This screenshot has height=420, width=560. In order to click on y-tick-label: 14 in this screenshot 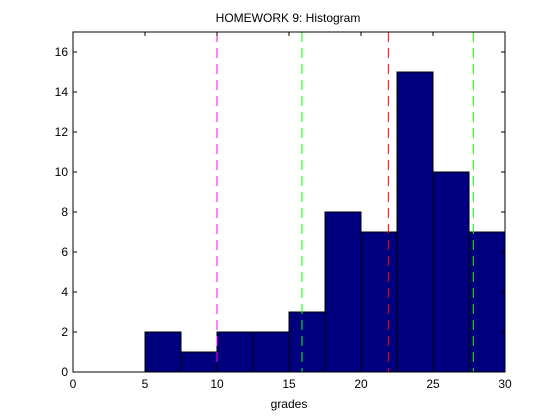, I will do `click(62, 92)`.